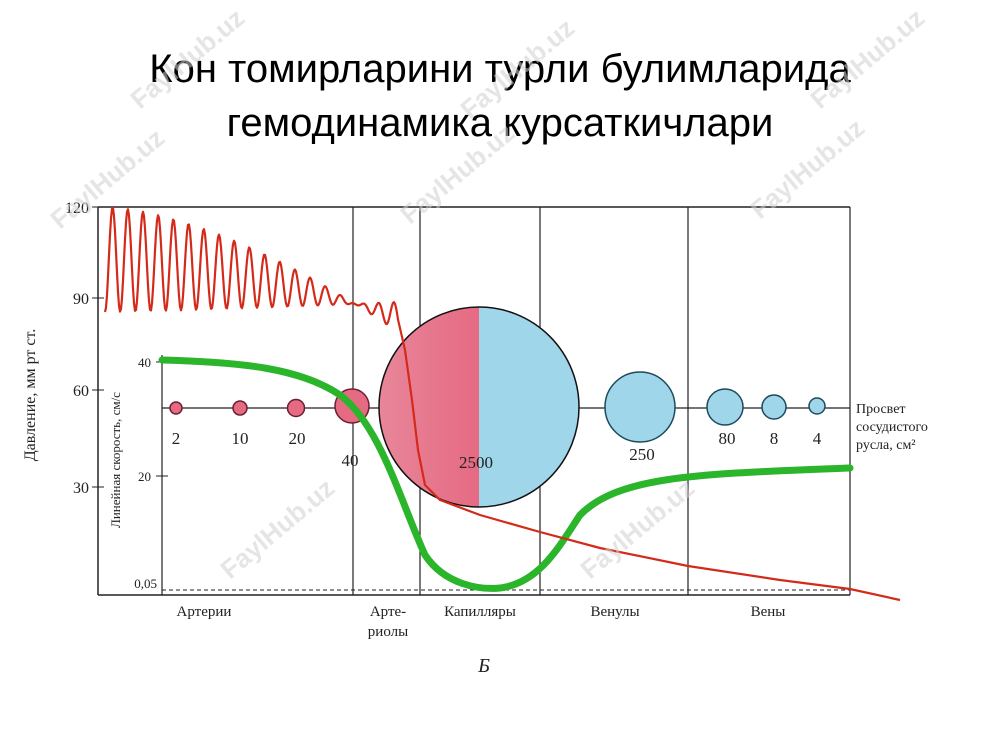 The height and width of the screenshot is (750, 1000). What do you see at coordinates (144, 362) in the screenshot?
I see `velocity-tick-label: 40` at bounding box center [144, 362].